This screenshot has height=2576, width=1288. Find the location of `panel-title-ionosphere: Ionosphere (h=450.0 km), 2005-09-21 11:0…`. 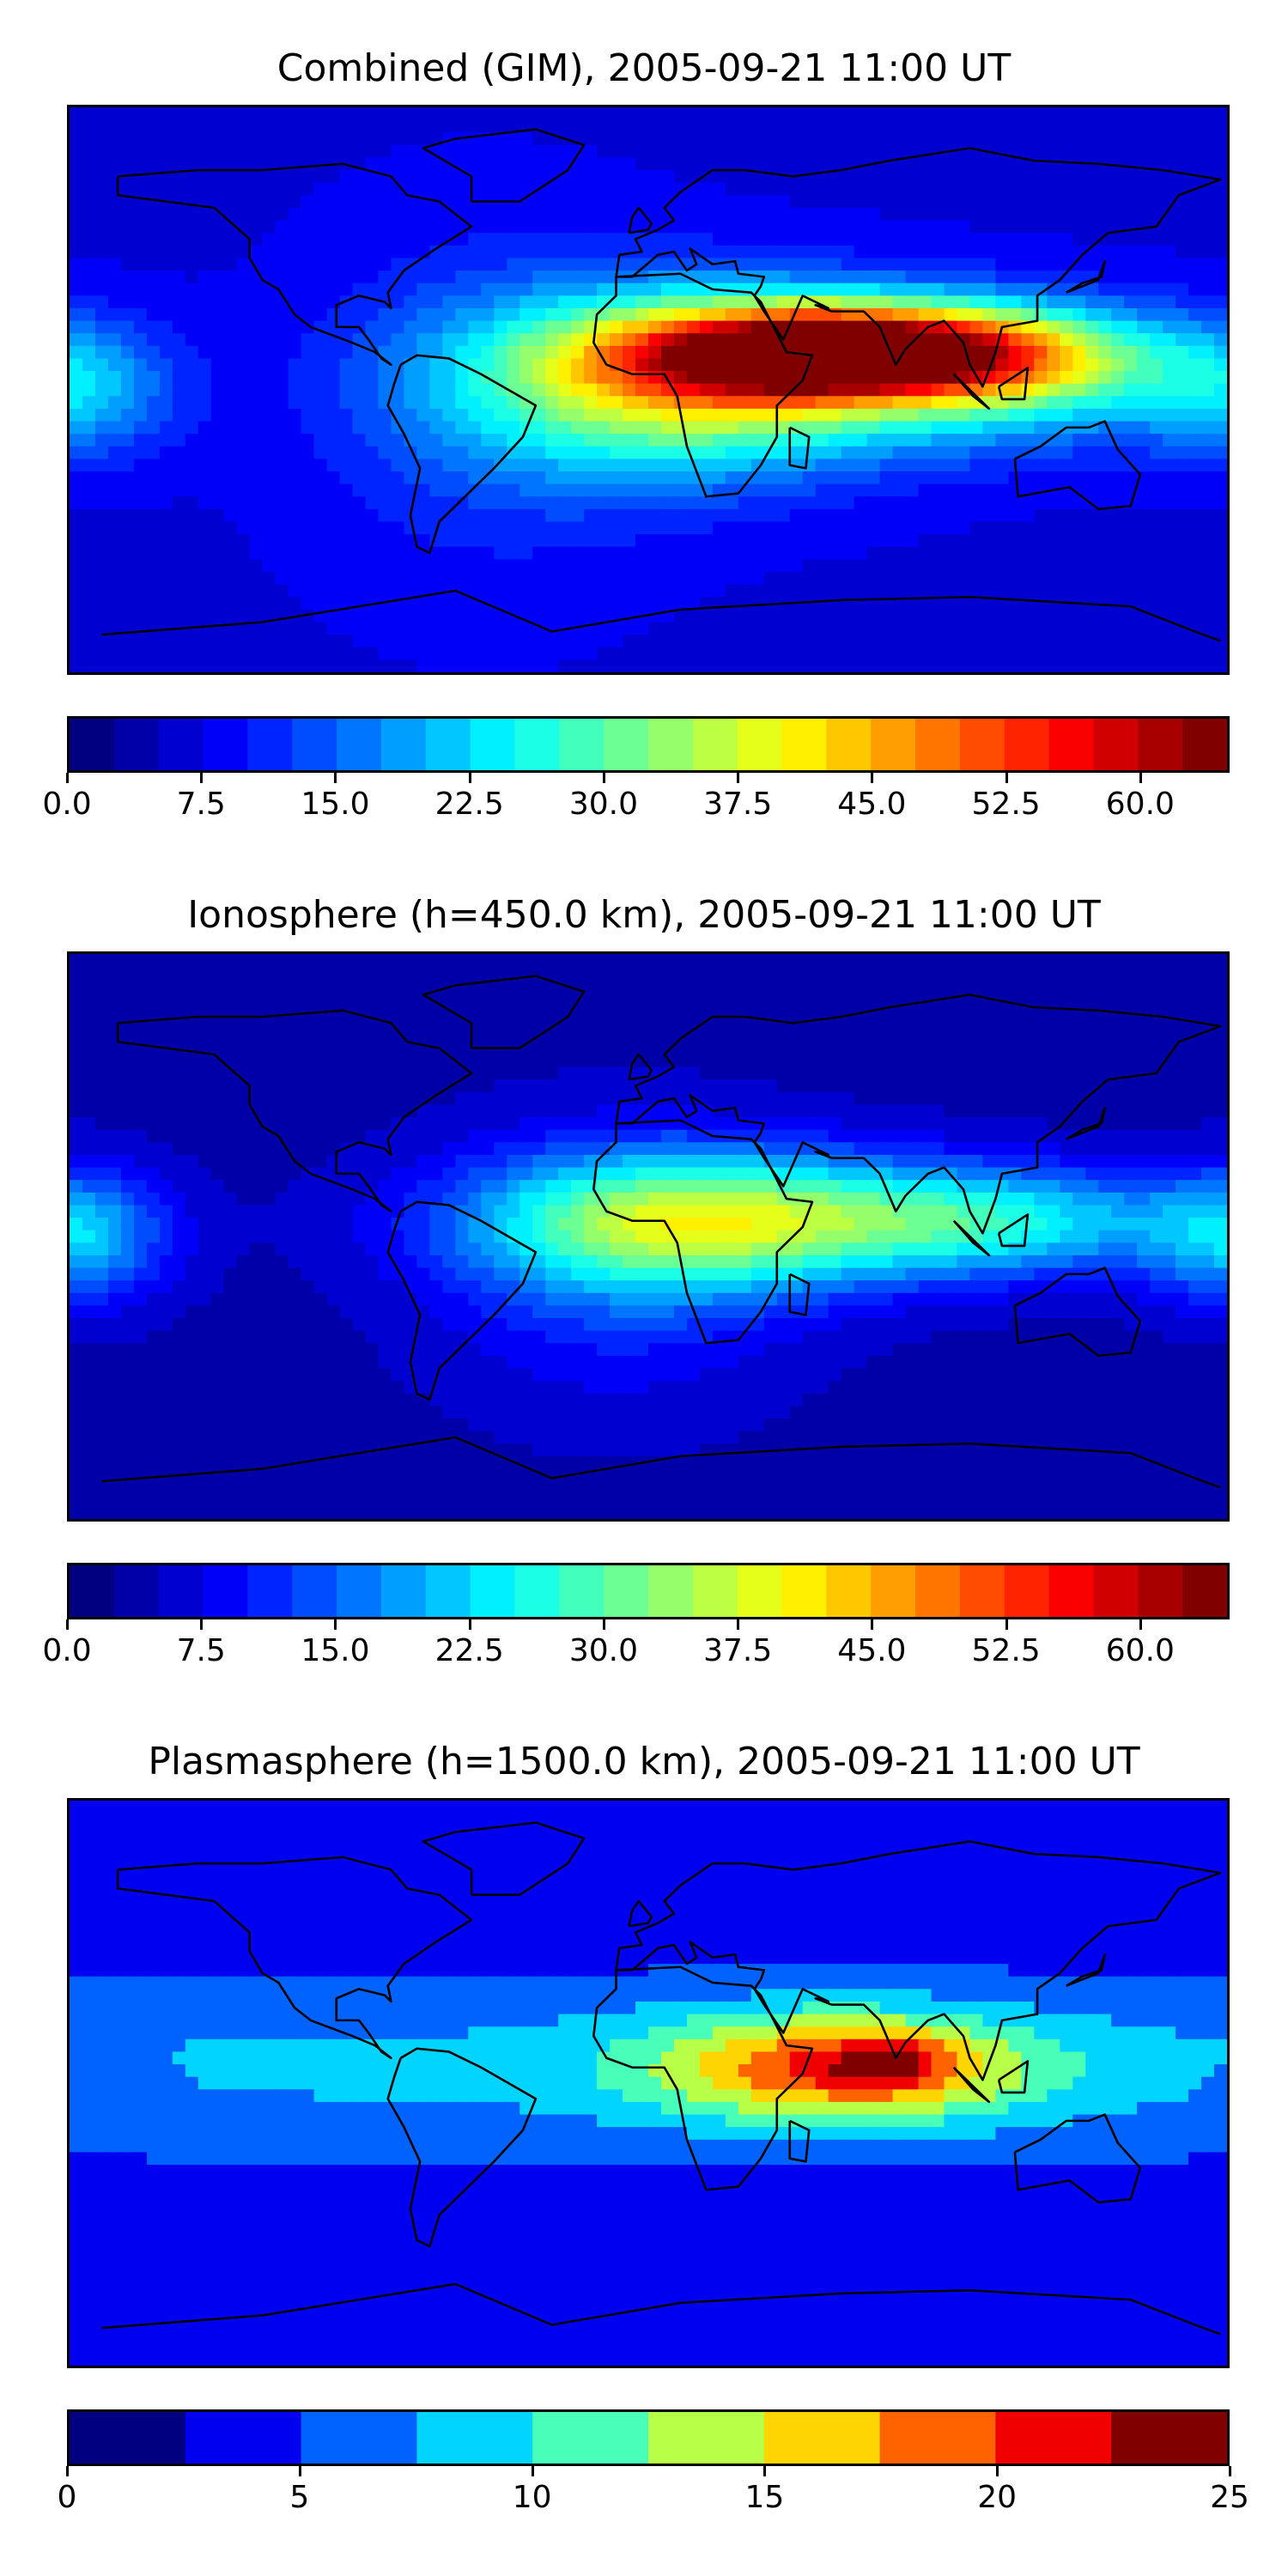

panel-title-ionosphere: Ionosphere (h=450.0 km), 2005-09-21 11:0… is located at coordinates (644, 915).